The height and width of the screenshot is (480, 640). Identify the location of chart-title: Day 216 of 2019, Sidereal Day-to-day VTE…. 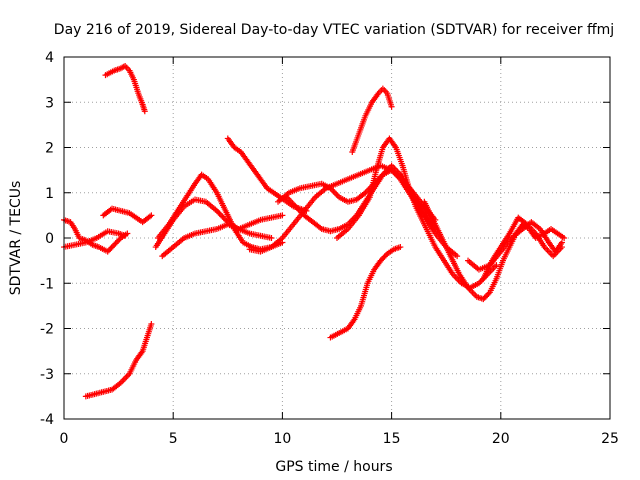
(334, 30).